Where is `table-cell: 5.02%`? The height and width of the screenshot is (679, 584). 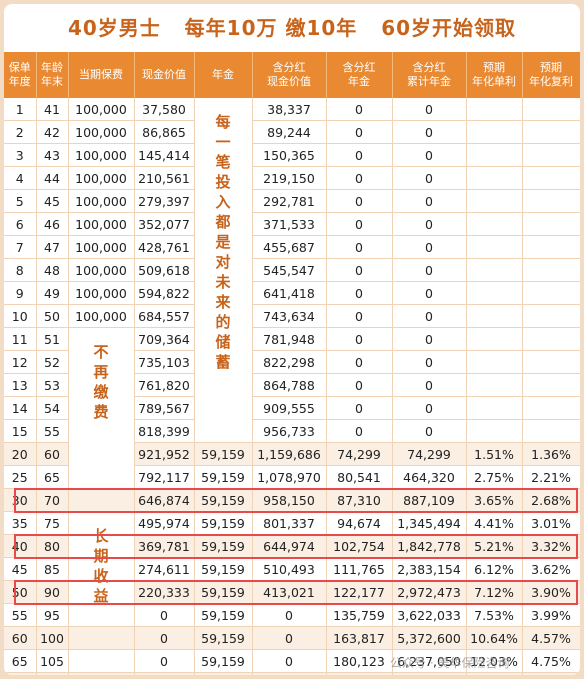 table-cell: 5.02% is located at coordinates (551, 673).